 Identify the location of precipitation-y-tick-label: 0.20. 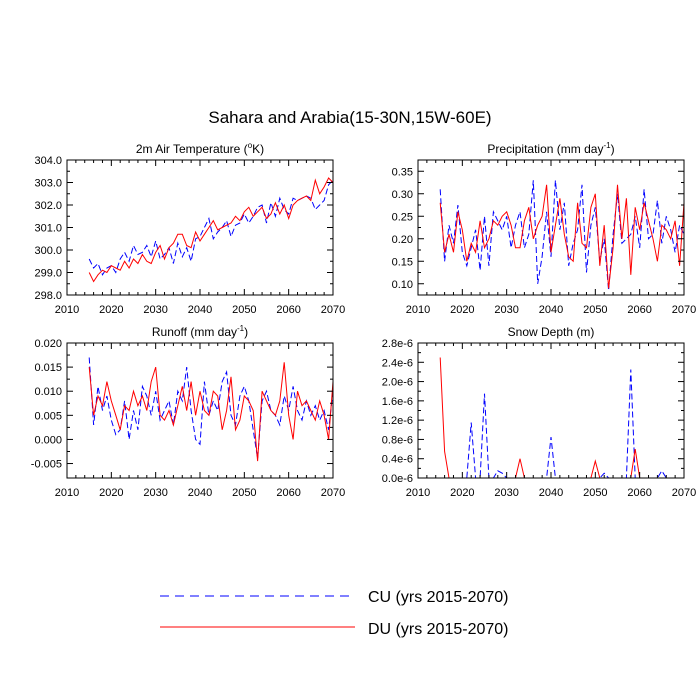
(402, 240).